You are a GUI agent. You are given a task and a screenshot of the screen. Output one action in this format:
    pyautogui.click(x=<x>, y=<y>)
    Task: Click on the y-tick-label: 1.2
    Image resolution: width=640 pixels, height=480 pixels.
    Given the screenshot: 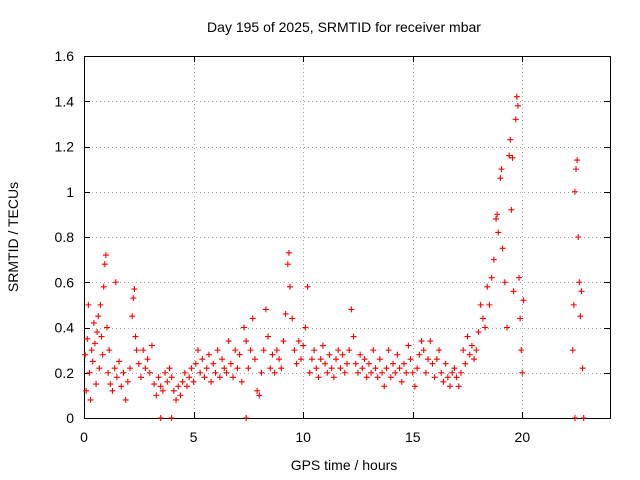 What is the action you would take?
    pyautogui.click(x=65, y=147)
    